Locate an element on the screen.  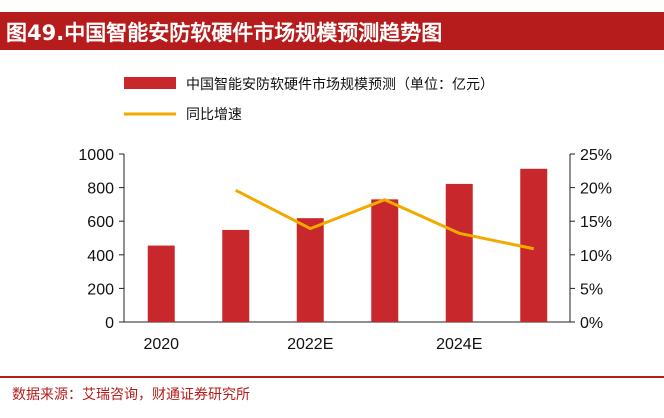
x-tick-label: 2022E is located at coordinates (310, 344).